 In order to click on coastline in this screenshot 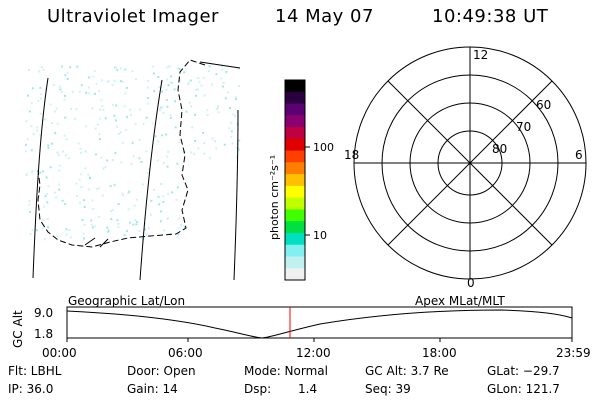, I will do `click(96, 242)`.